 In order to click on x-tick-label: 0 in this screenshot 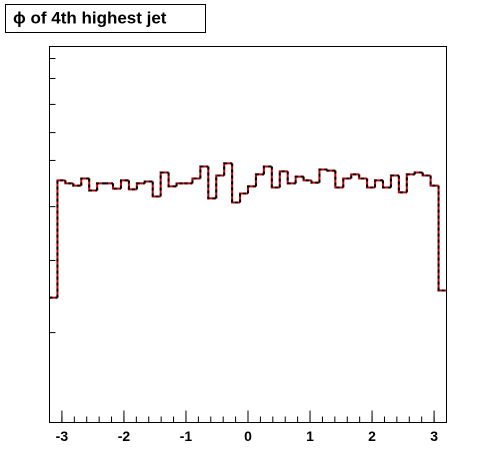, I will do `click(248, 436)`.